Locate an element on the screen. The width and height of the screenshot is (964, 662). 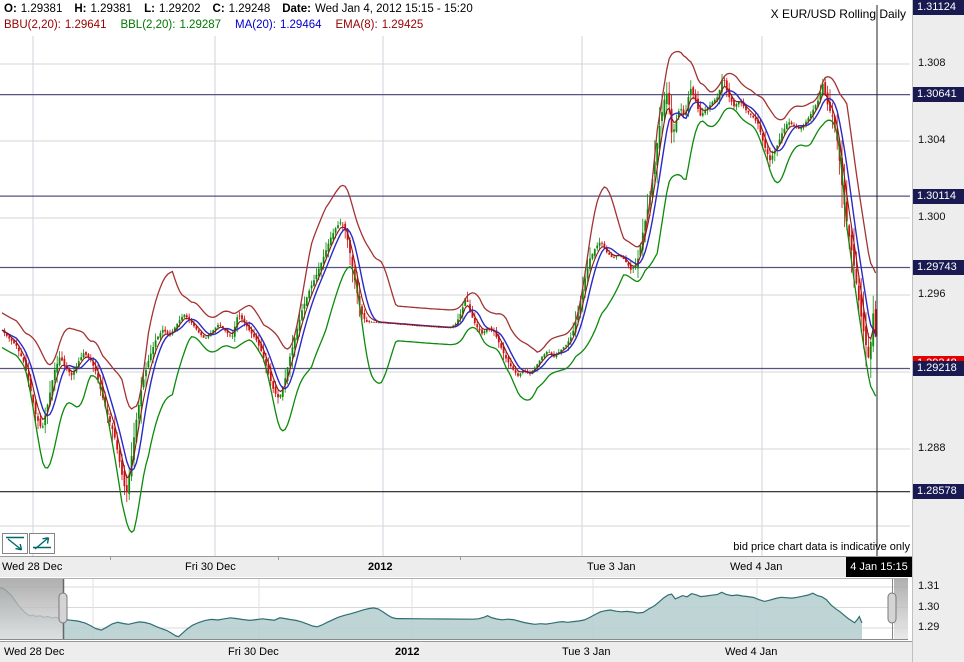
bbu-label: BBU(2,20): is located at coordinates (32, 25).